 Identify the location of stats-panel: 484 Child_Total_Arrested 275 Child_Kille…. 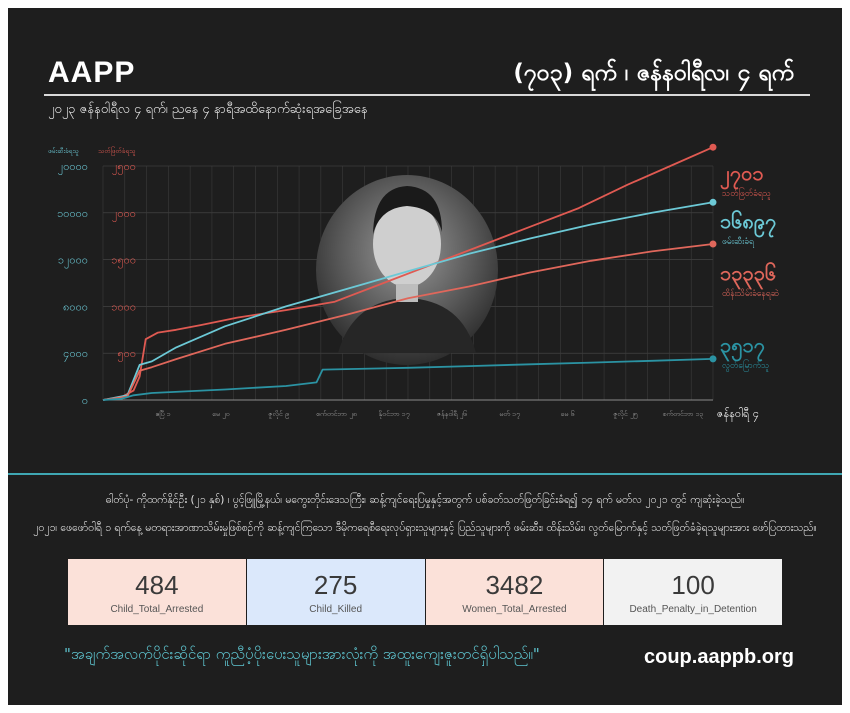
(425, 592).